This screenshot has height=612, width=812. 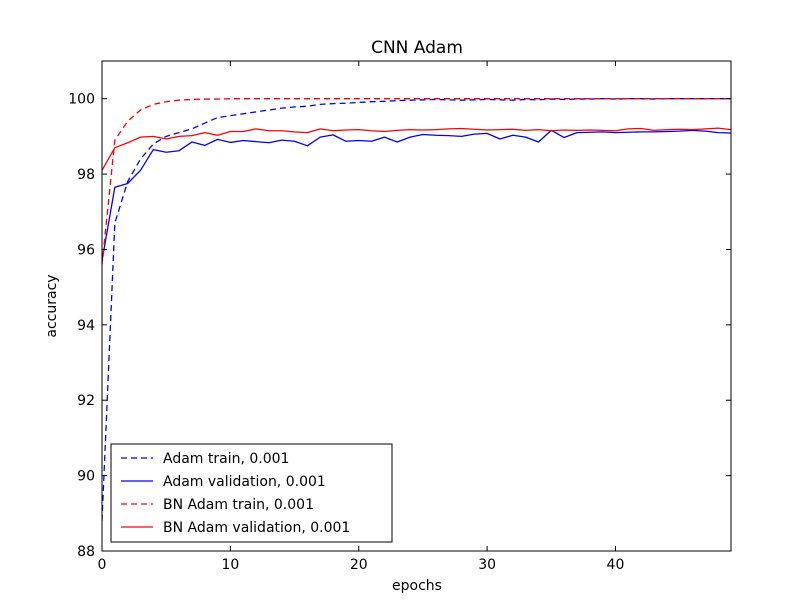 What do you see at coordinates (359, 565) in the screenshot?
I see `x-tick-label: 20` at bounding box center [359, 565].